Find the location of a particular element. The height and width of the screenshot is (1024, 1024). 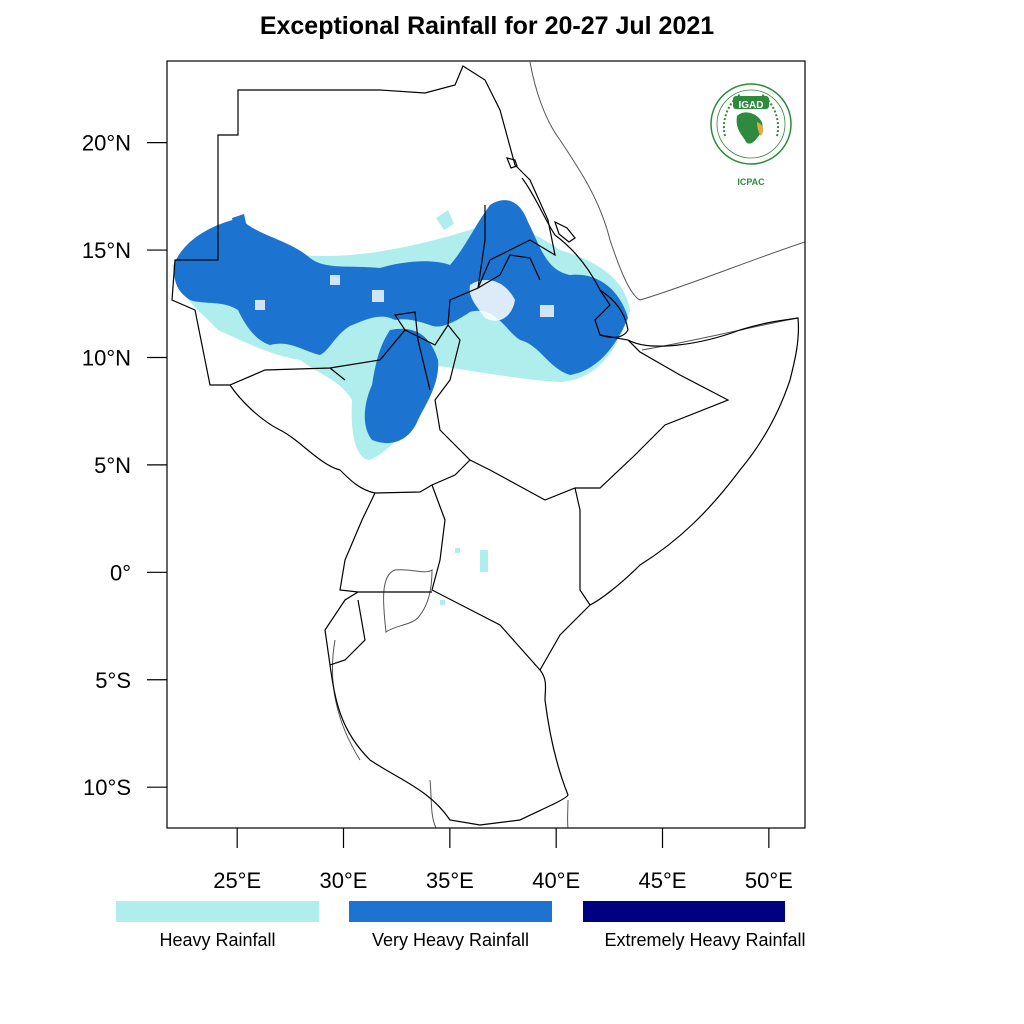

lat-tick-label: 10°S is located at coordinates (107, 787).